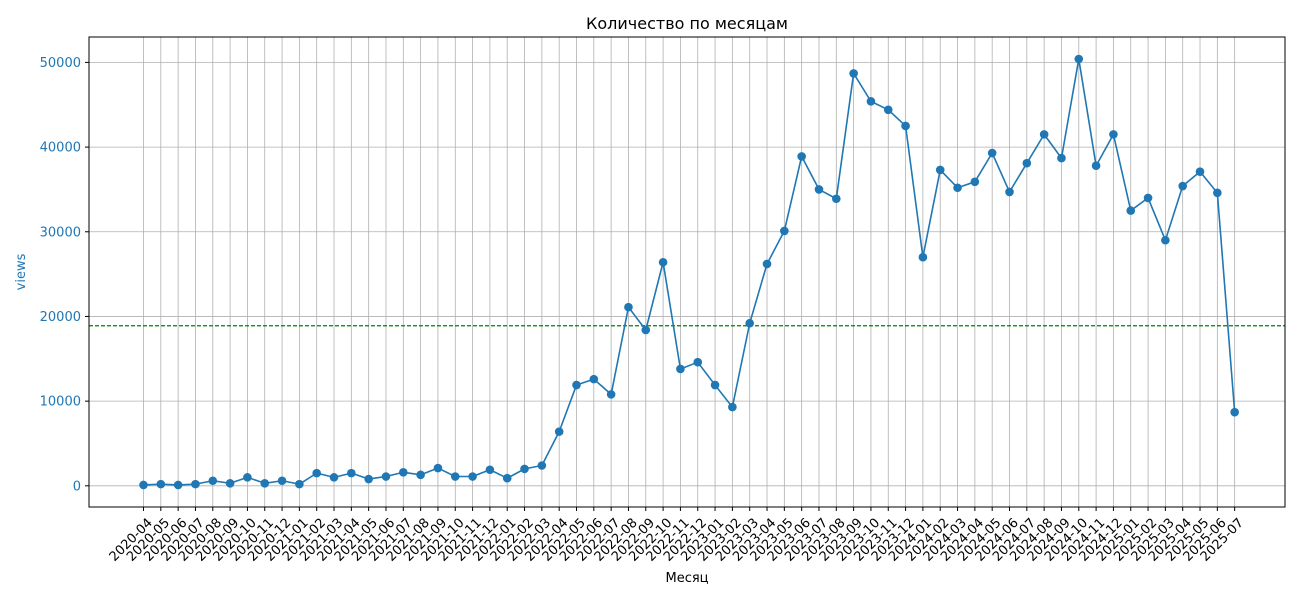  What do you see at coordinates (60, 63) in the screenshot?
I see `y-tick-label: 50000` at bounding box center [60, 63].